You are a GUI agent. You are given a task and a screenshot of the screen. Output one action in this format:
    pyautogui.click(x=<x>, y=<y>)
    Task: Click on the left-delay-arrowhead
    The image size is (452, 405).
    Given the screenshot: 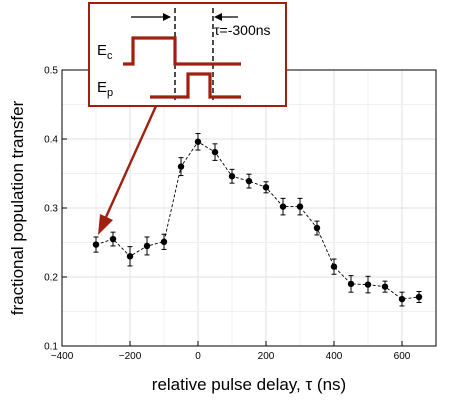 What is the action you would take?
    pyautogui.click(x=167, y=17)
    